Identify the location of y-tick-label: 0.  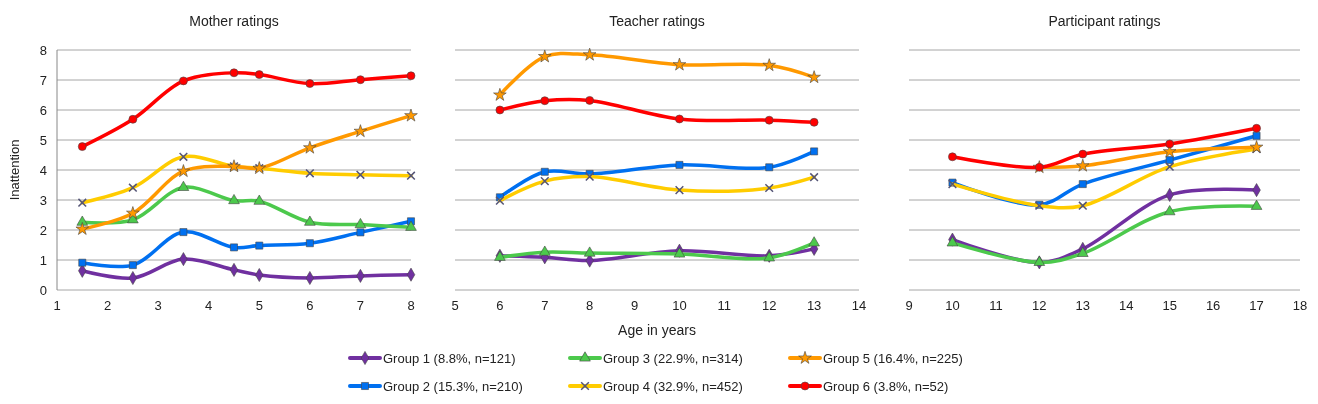
(43, 290).